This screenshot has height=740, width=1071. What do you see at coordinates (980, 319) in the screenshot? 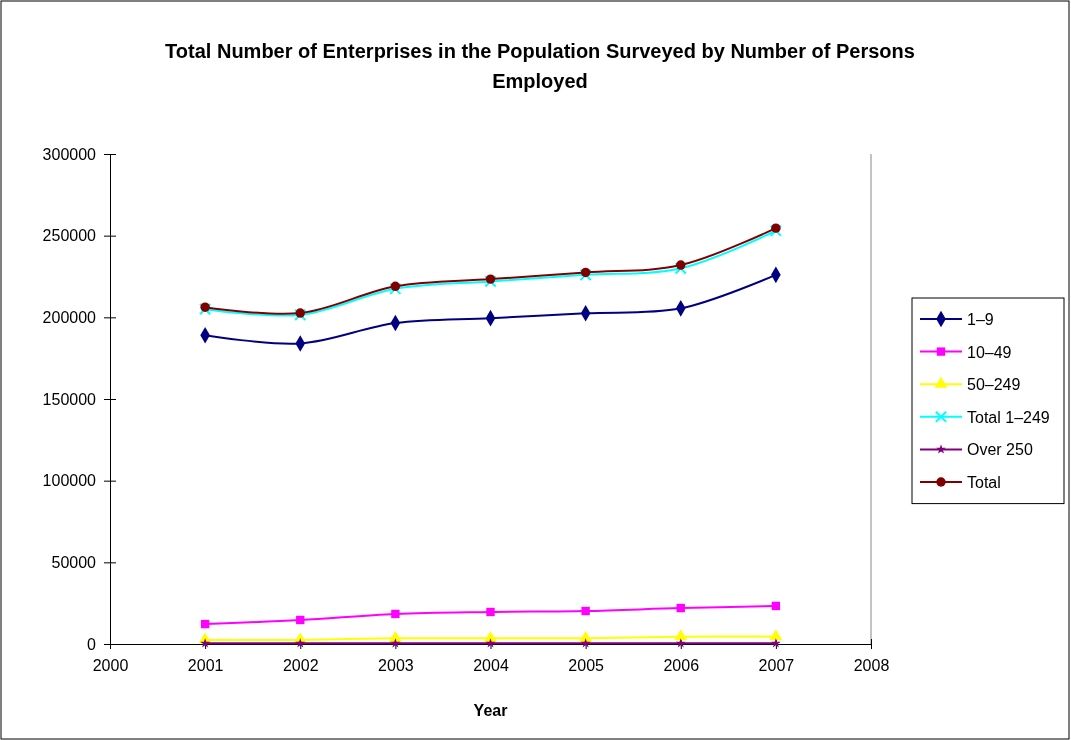
I see `legend-label: 1–9` at bounding box center [980, 319].